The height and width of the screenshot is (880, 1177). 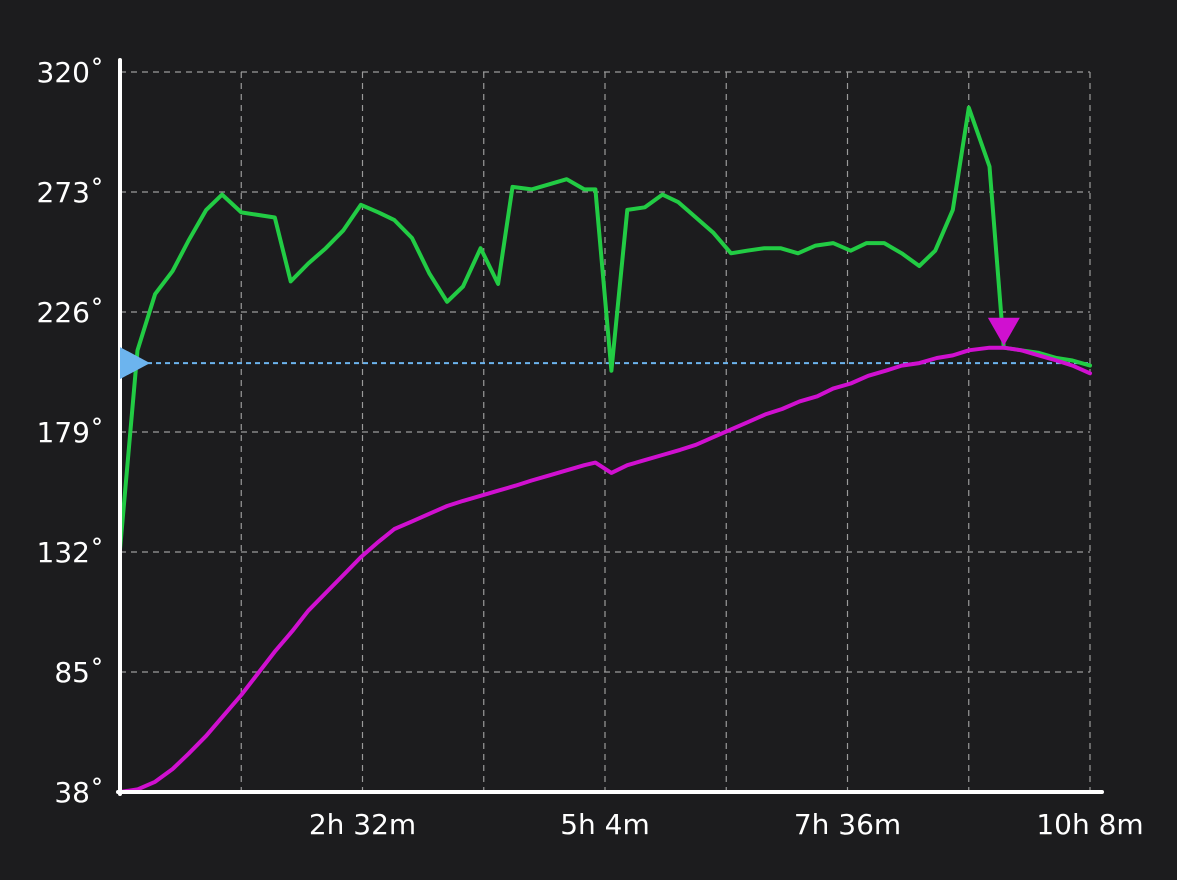 What do you see at coordinates (70, 552) in the screenshot?
I see `y-tick-label: 132˚` at bounding box center [70, 552].